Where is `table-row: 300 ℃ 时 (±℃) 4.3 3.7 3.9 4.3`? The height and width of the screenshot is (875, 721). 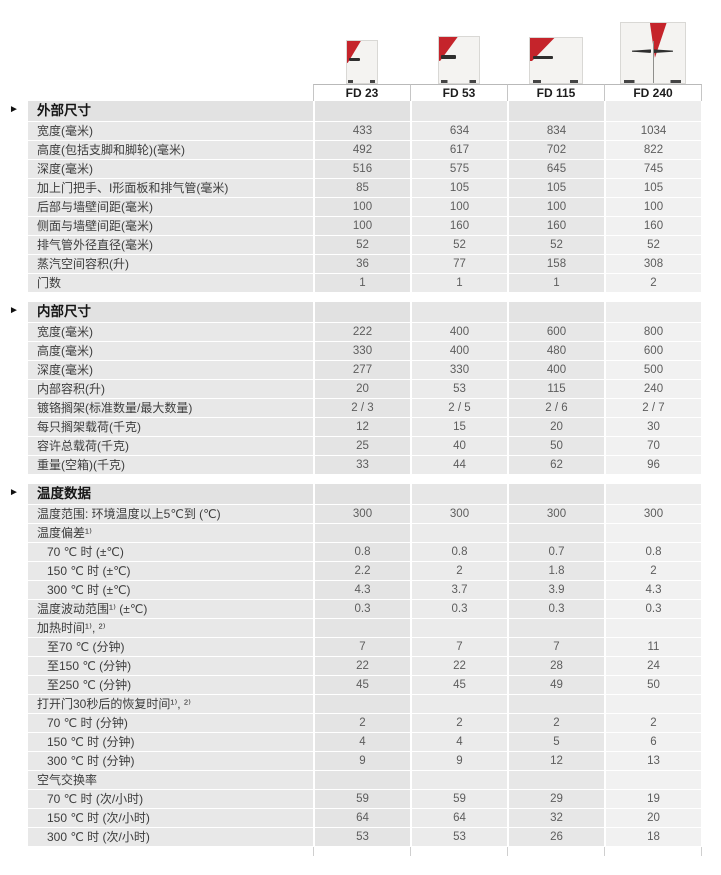 table-row: 300 ℃ 时 (±℃) 4.3 3.7 3.9 4.3 is located at coordinates (365, 590).